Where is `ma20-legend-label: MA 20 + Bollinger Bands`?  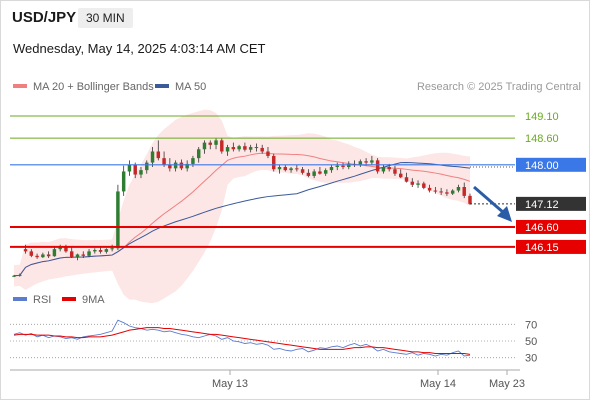 ma20-legend-label: MA 20 + Bollinger Bands is located at coordinates (93, 87).